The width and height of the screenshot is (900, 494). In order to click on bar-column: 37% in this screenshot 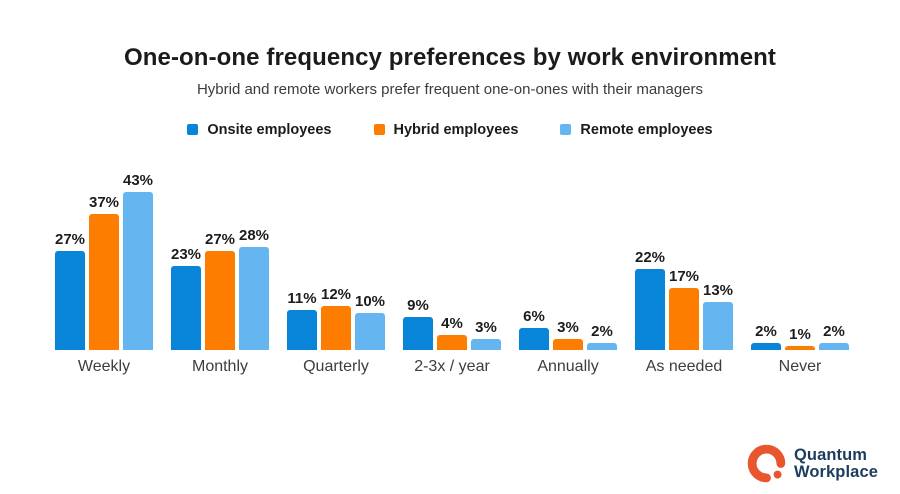, I will do `click(104, 272)`.